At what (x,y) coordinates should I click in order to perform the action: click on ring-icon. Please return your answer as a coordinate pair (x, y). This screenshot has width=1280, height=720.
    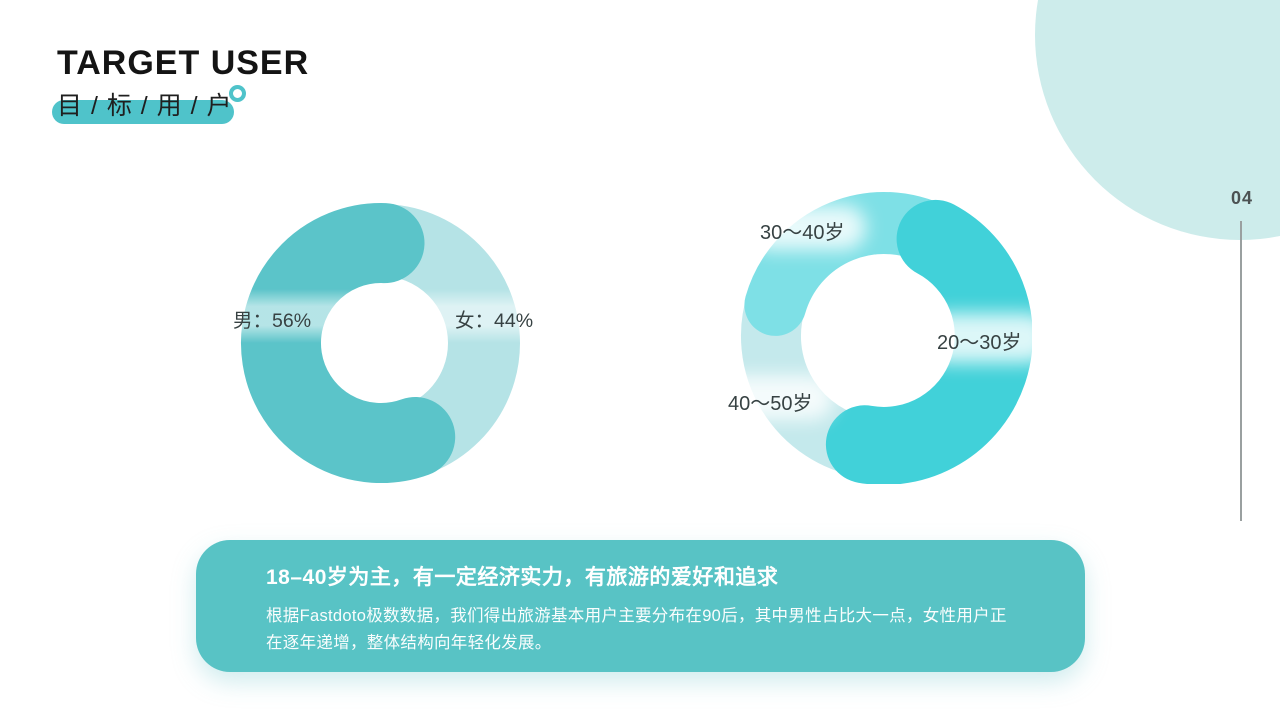
    Looking at the image, I should click on (237, 93).